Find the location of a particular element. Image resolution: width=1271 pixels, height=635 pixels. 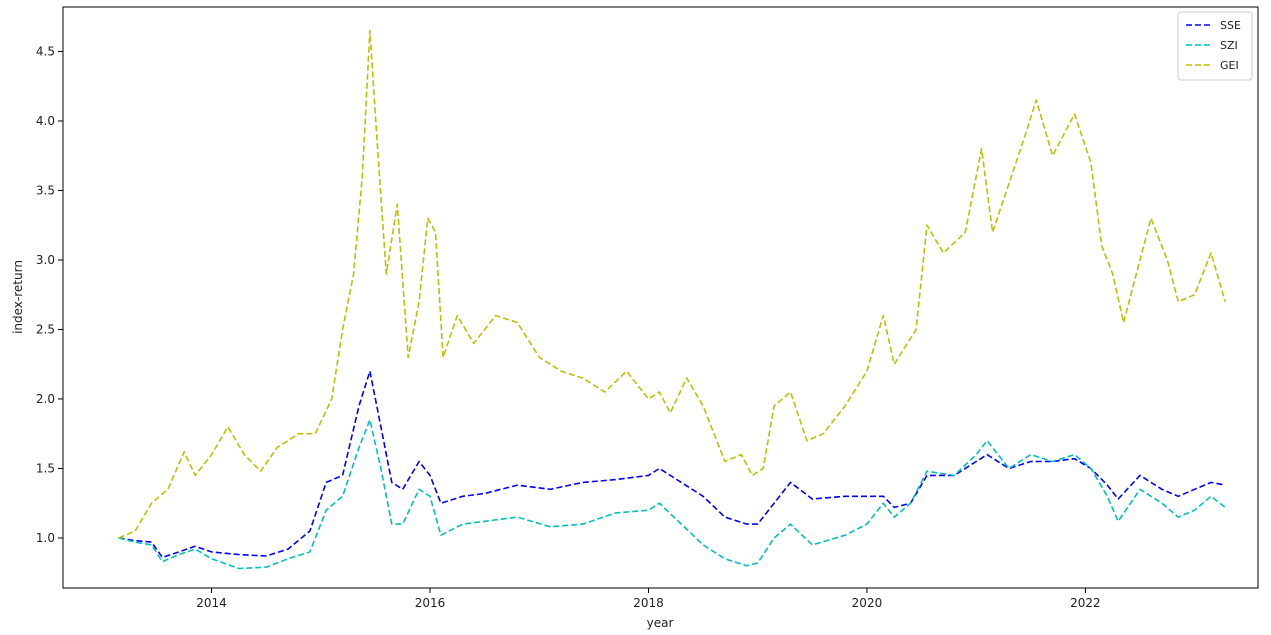

x-tick-label: 2018 is located at coordinates (648, 603).